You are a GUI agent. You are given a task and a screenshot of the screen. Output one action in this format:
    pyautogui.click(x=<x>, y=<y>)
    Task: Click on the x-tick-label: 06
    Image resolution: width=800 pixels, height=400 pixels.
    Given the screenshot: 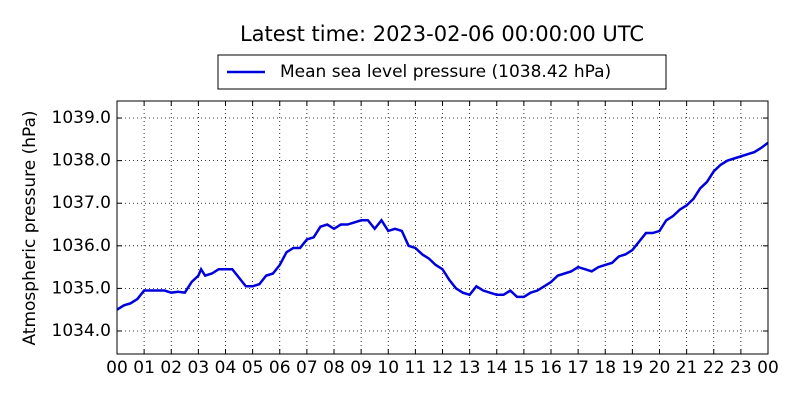 What is the action you would take?
    pyautogui.click(x=280, y=368)
    